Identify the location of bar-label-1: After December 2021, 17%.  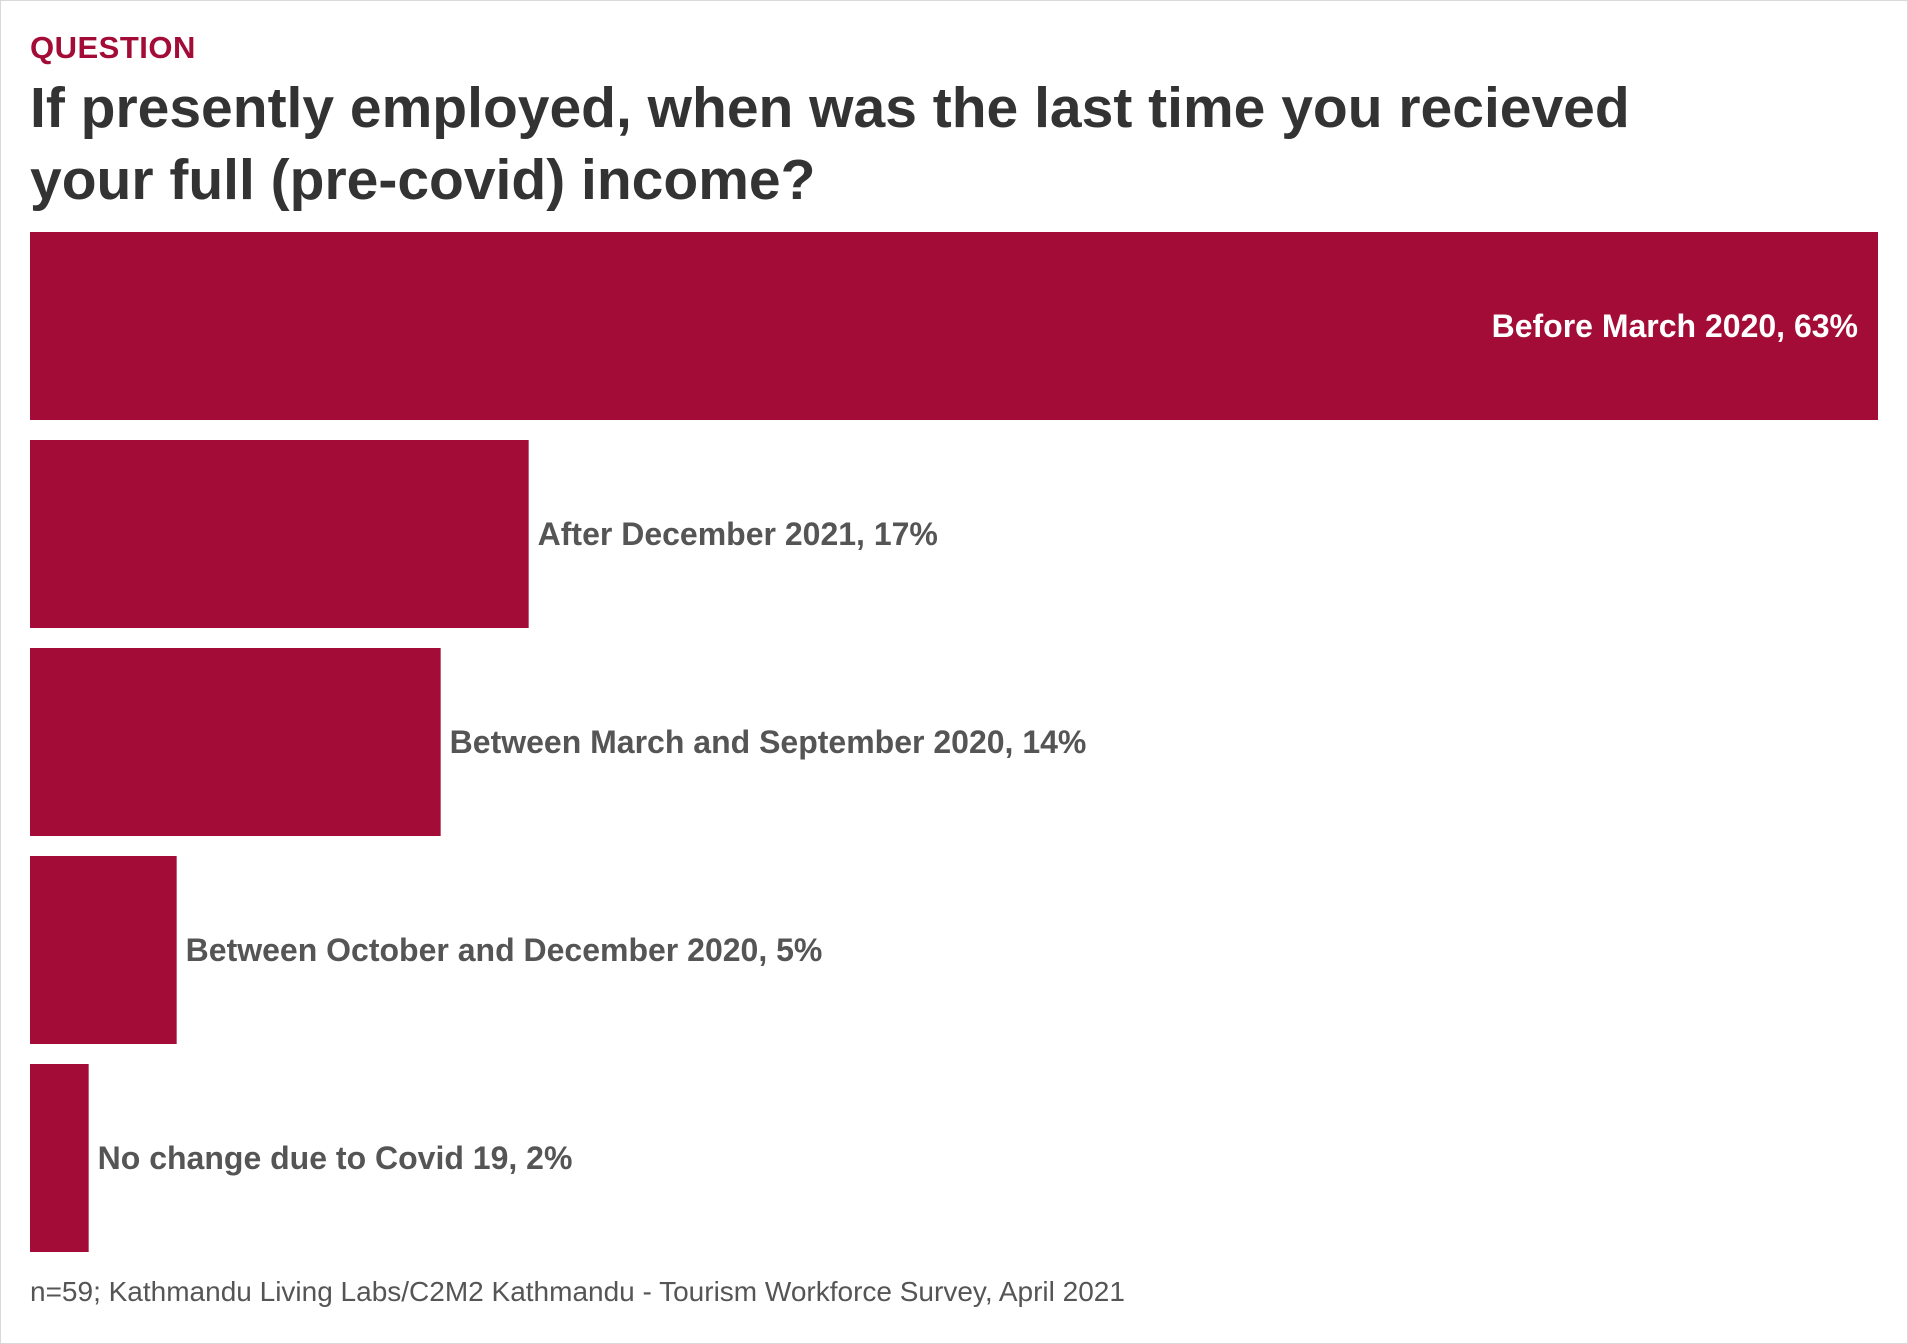
(738, 534).